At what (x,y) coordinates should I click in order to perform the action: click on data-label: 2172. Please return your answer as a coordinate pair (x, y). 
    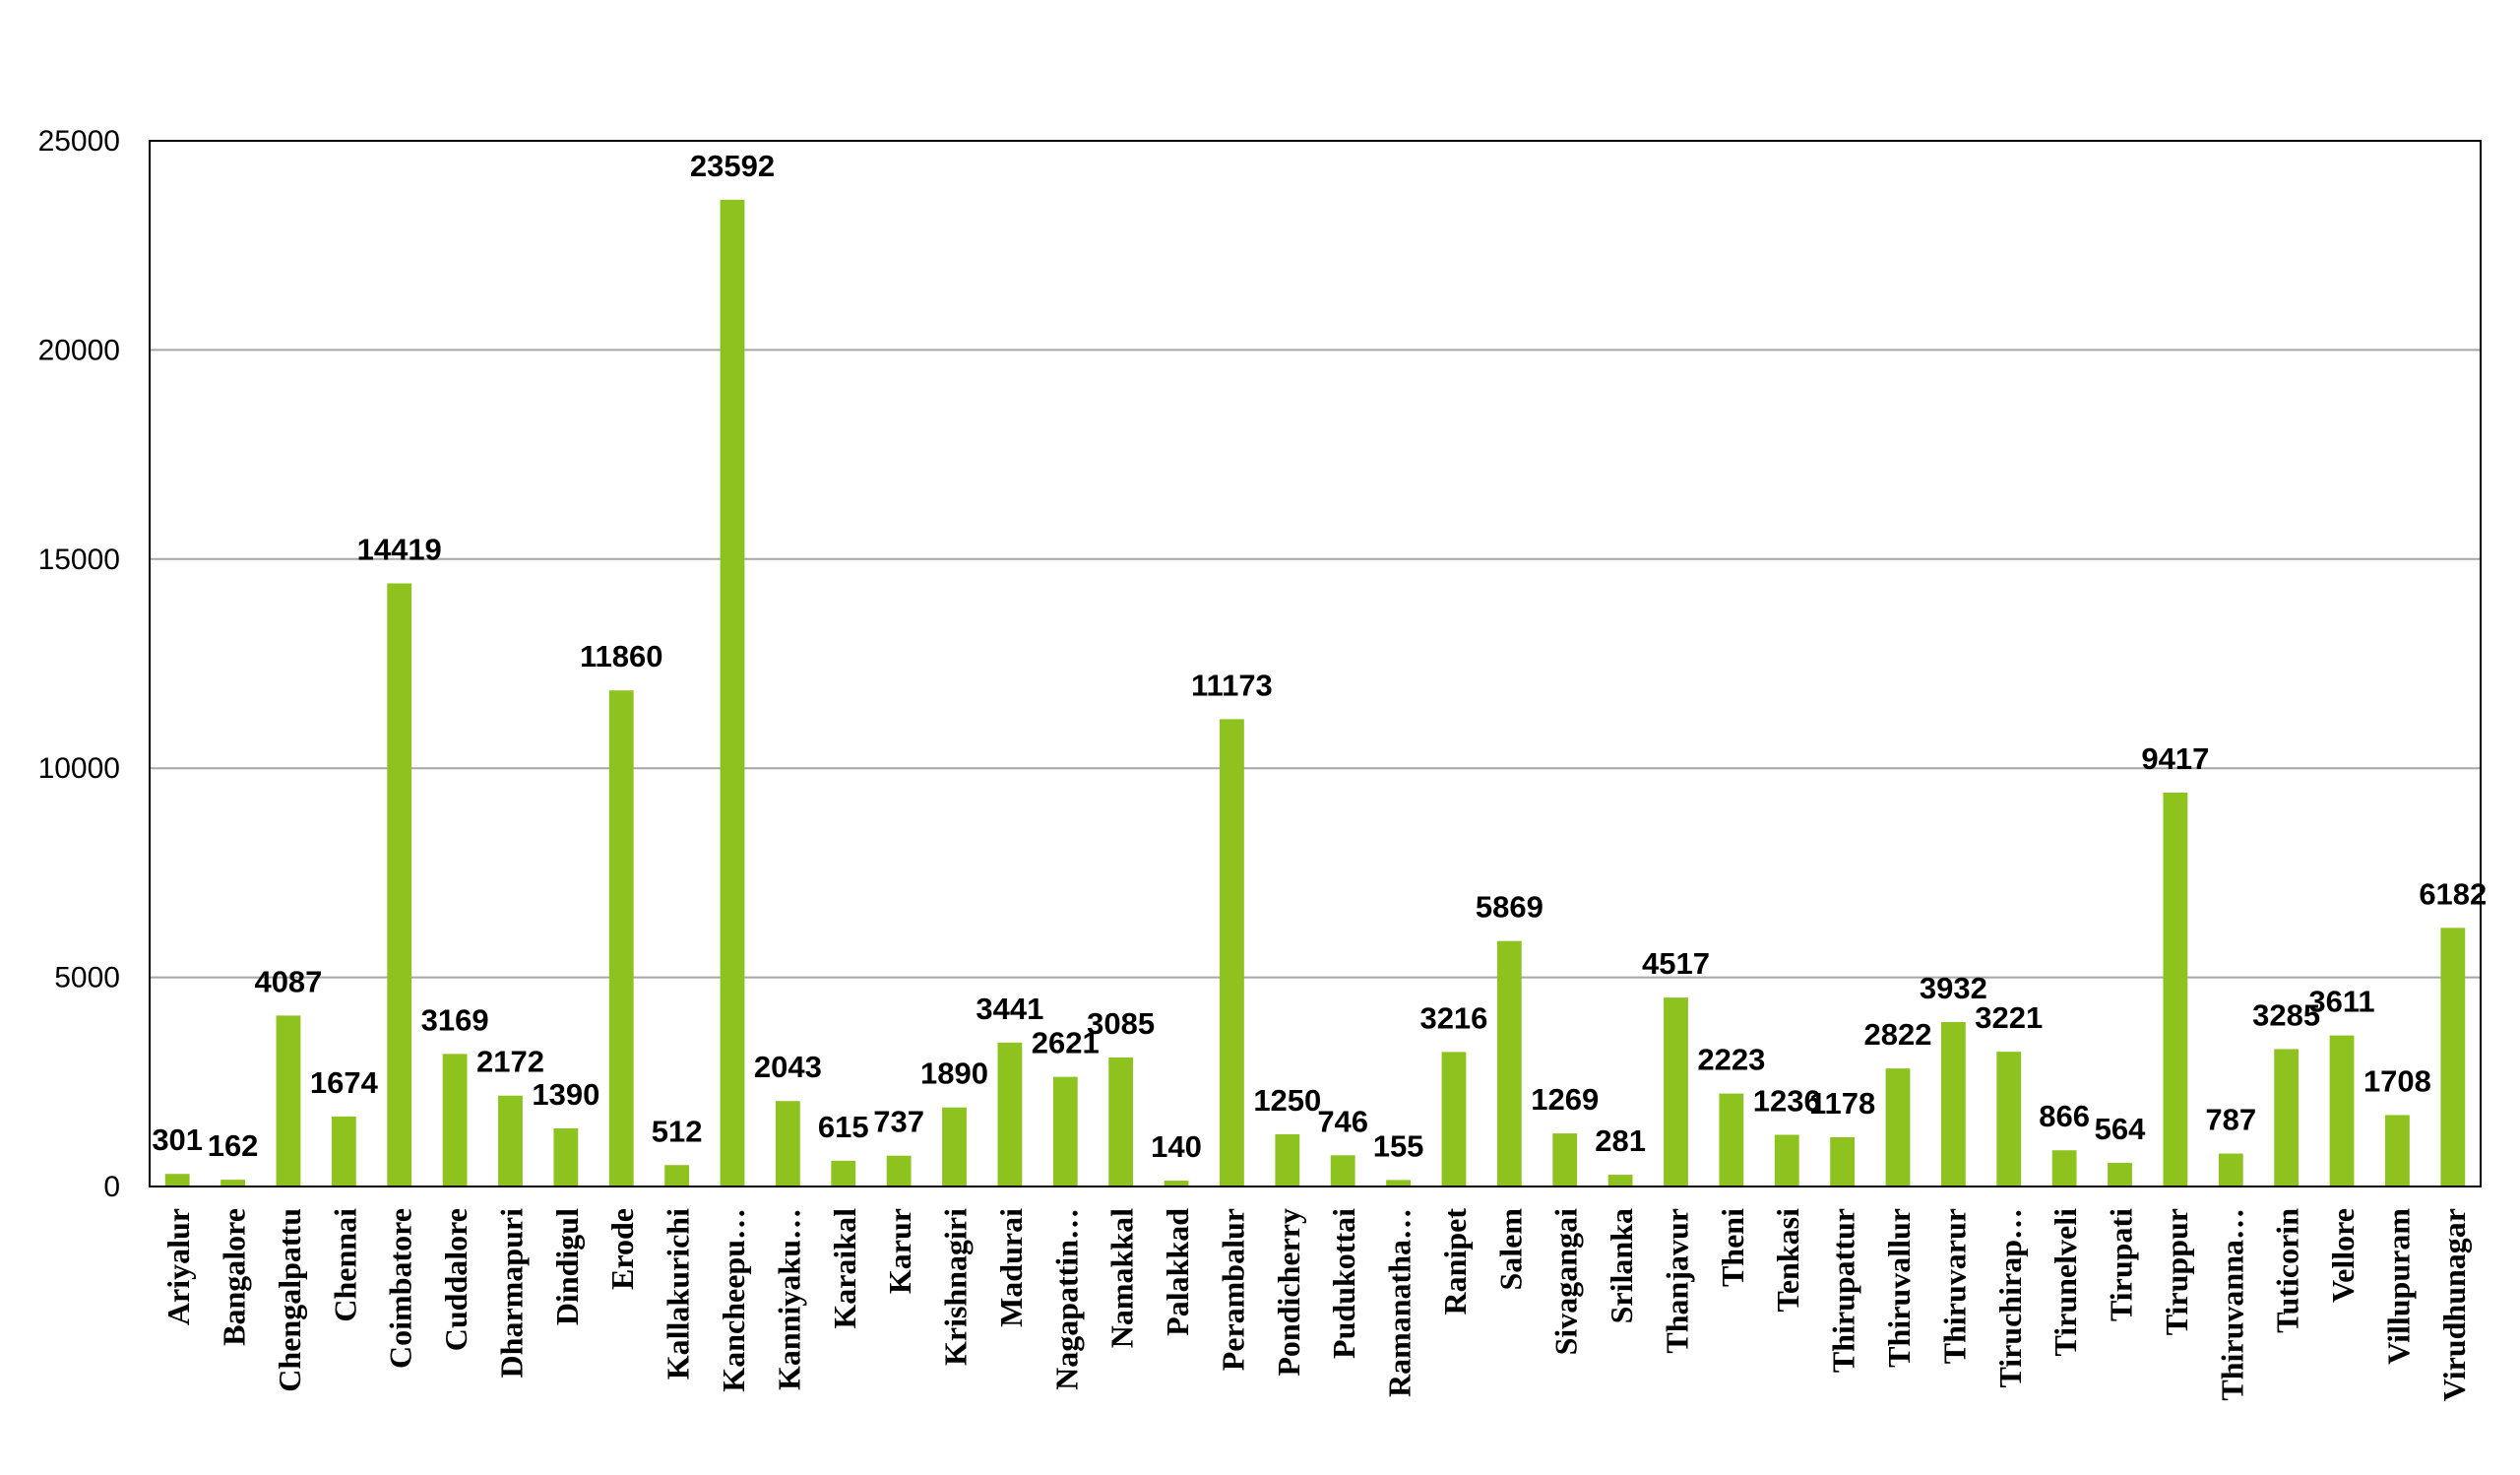
    Looking at the image, I should click on (510, 1062).